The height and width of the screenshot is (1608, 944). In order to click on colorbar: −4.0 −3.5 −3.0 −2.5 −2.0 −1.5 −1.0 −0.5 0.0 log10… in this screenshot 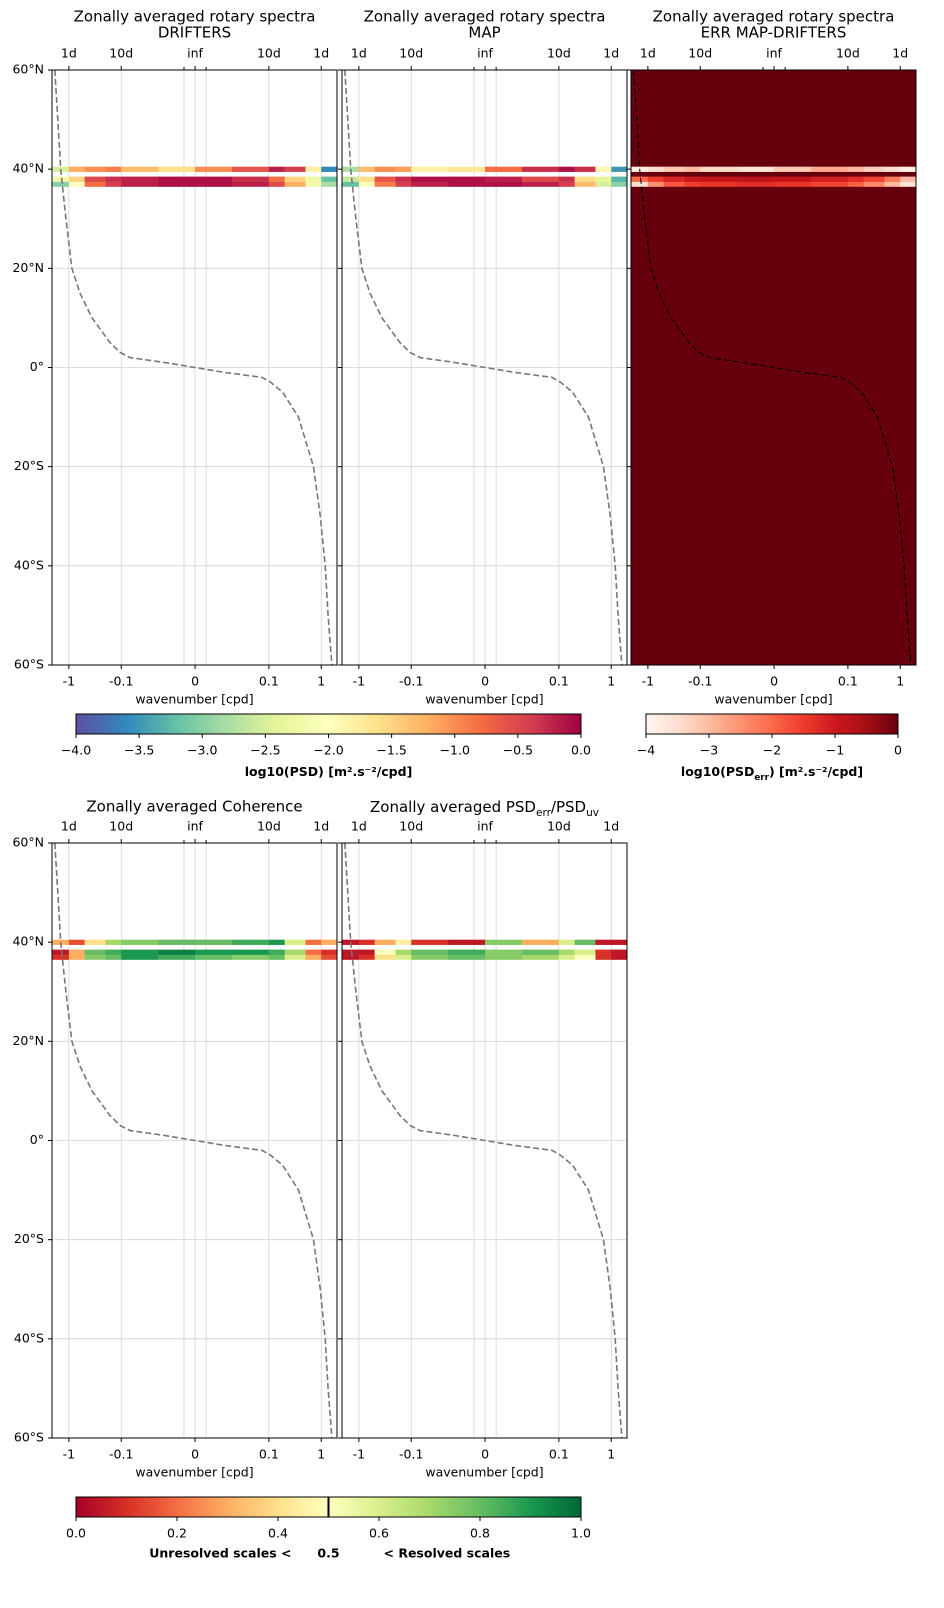, I will do `click(326, 746)`.